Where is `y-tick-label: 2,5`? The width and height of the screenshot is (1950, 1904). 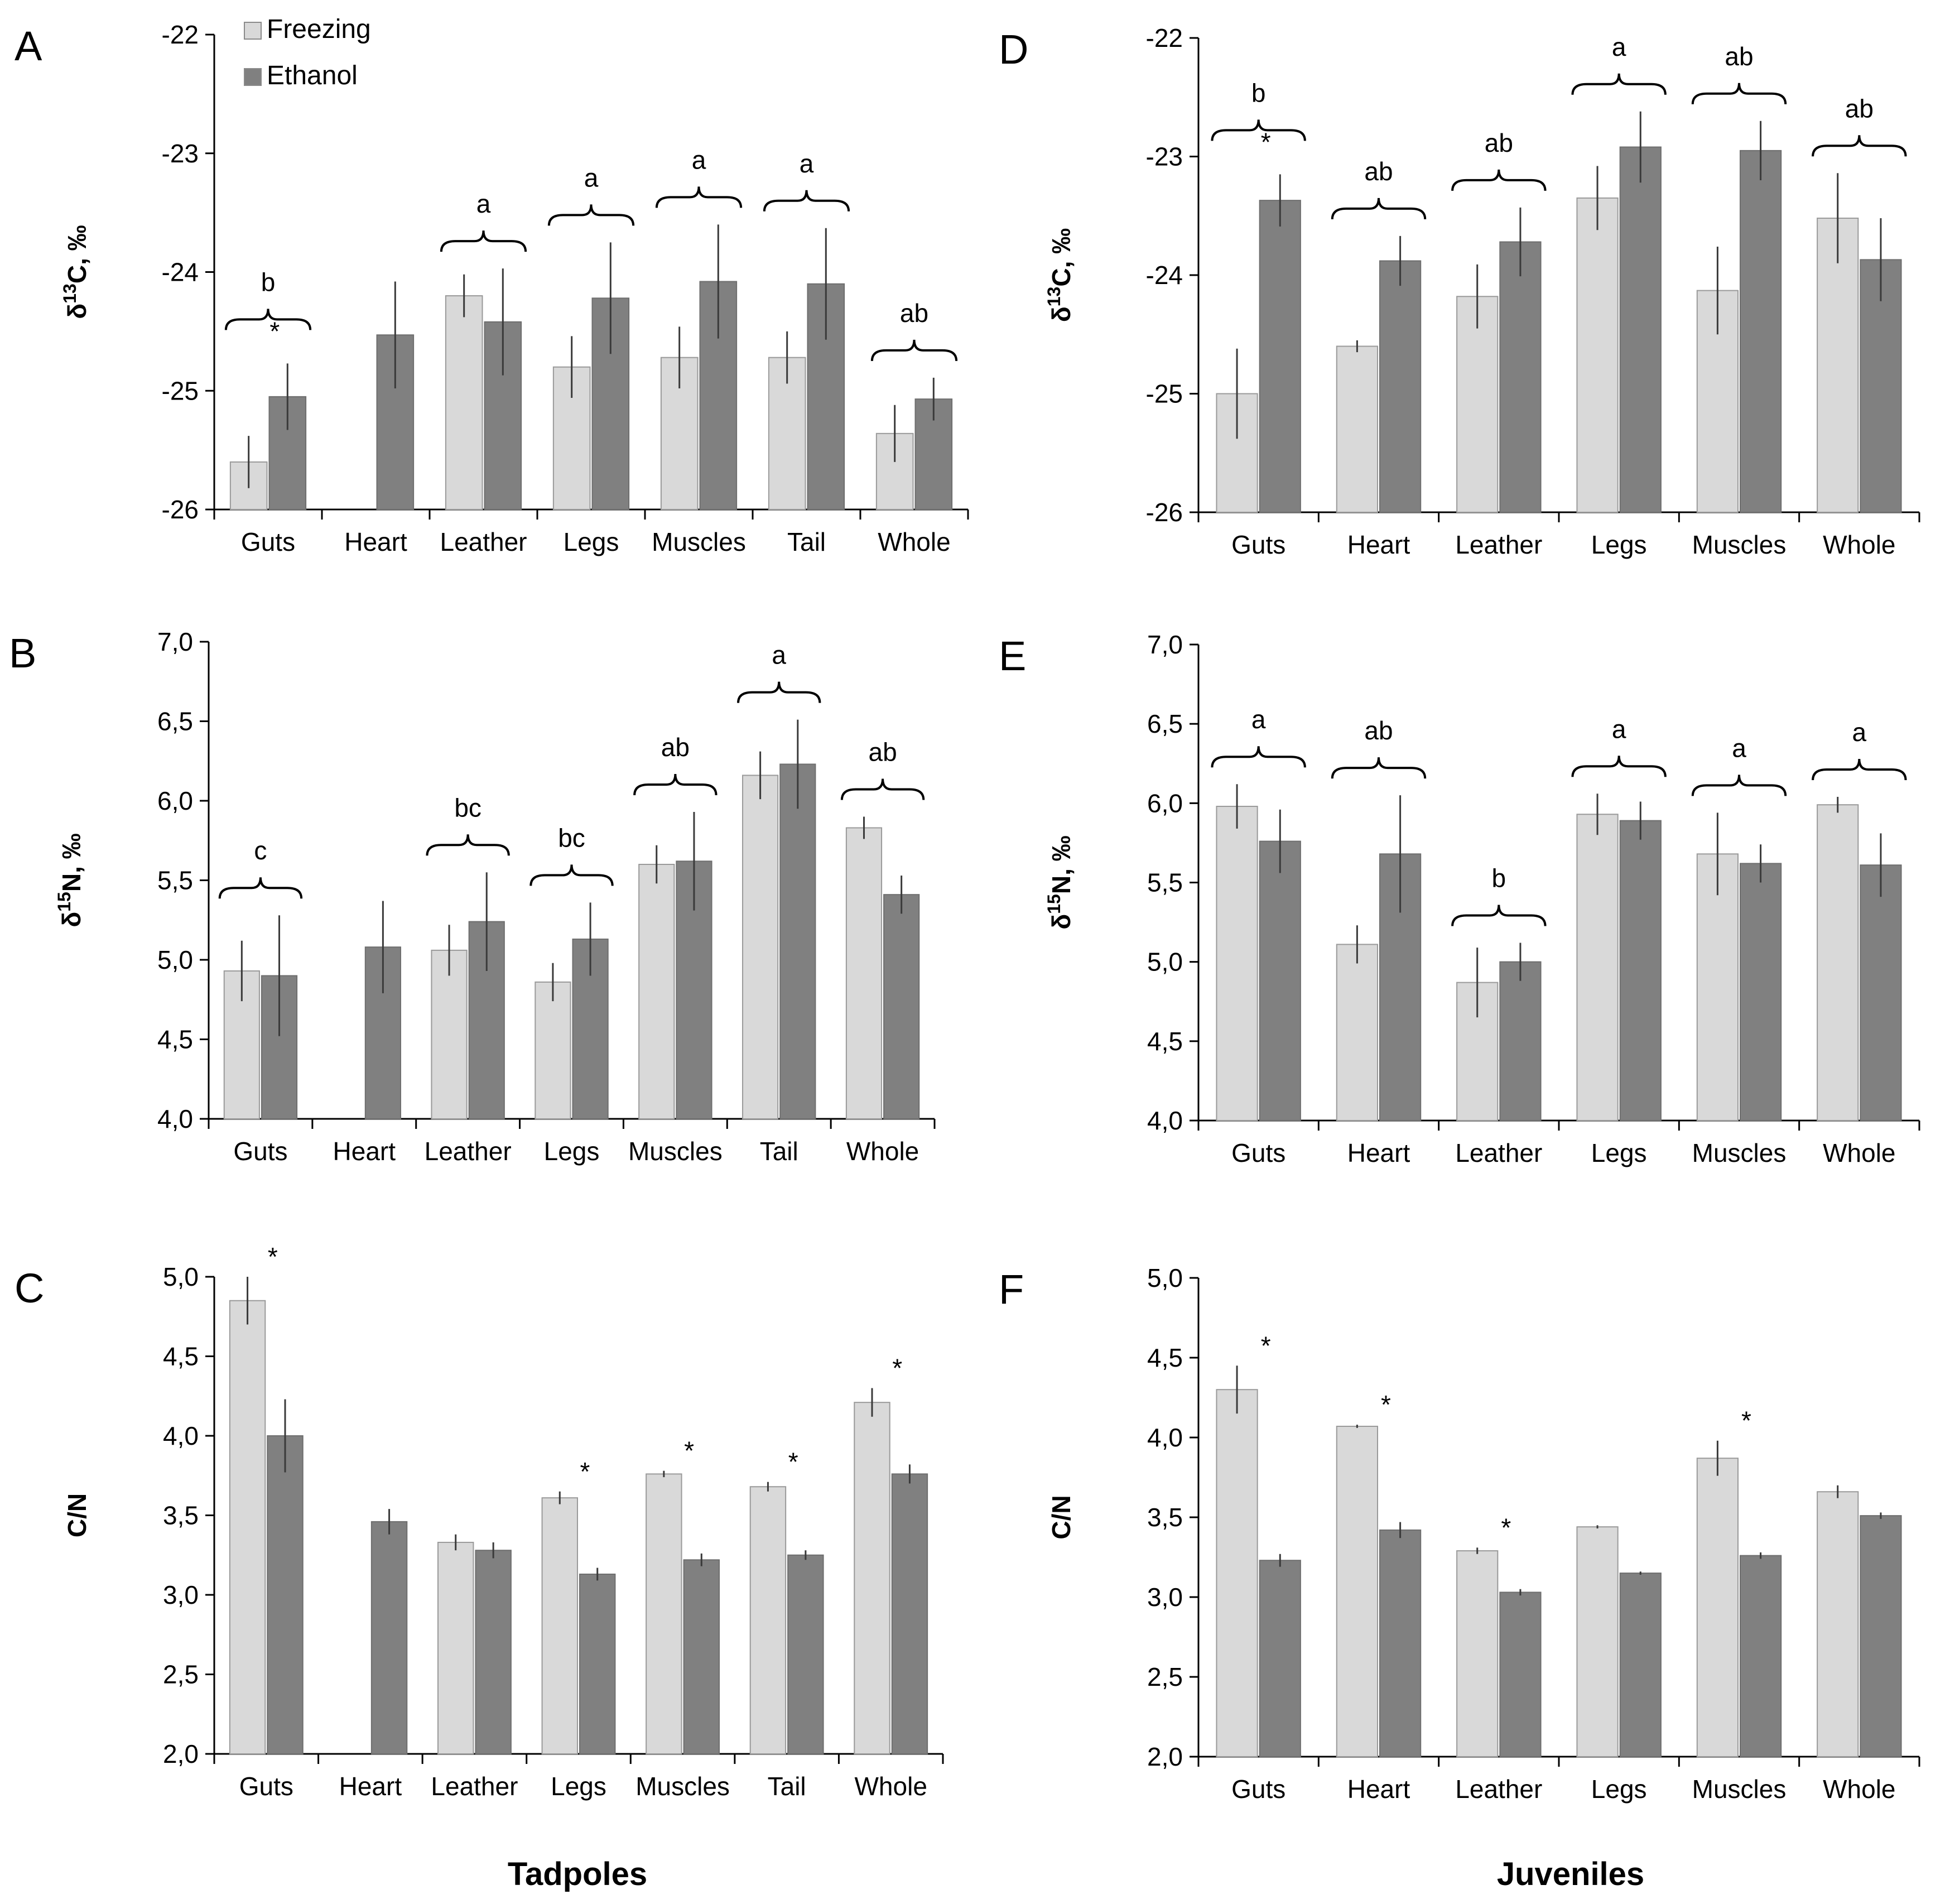 y-tick-label: 2,5 is located at coordinates (181, 1674).